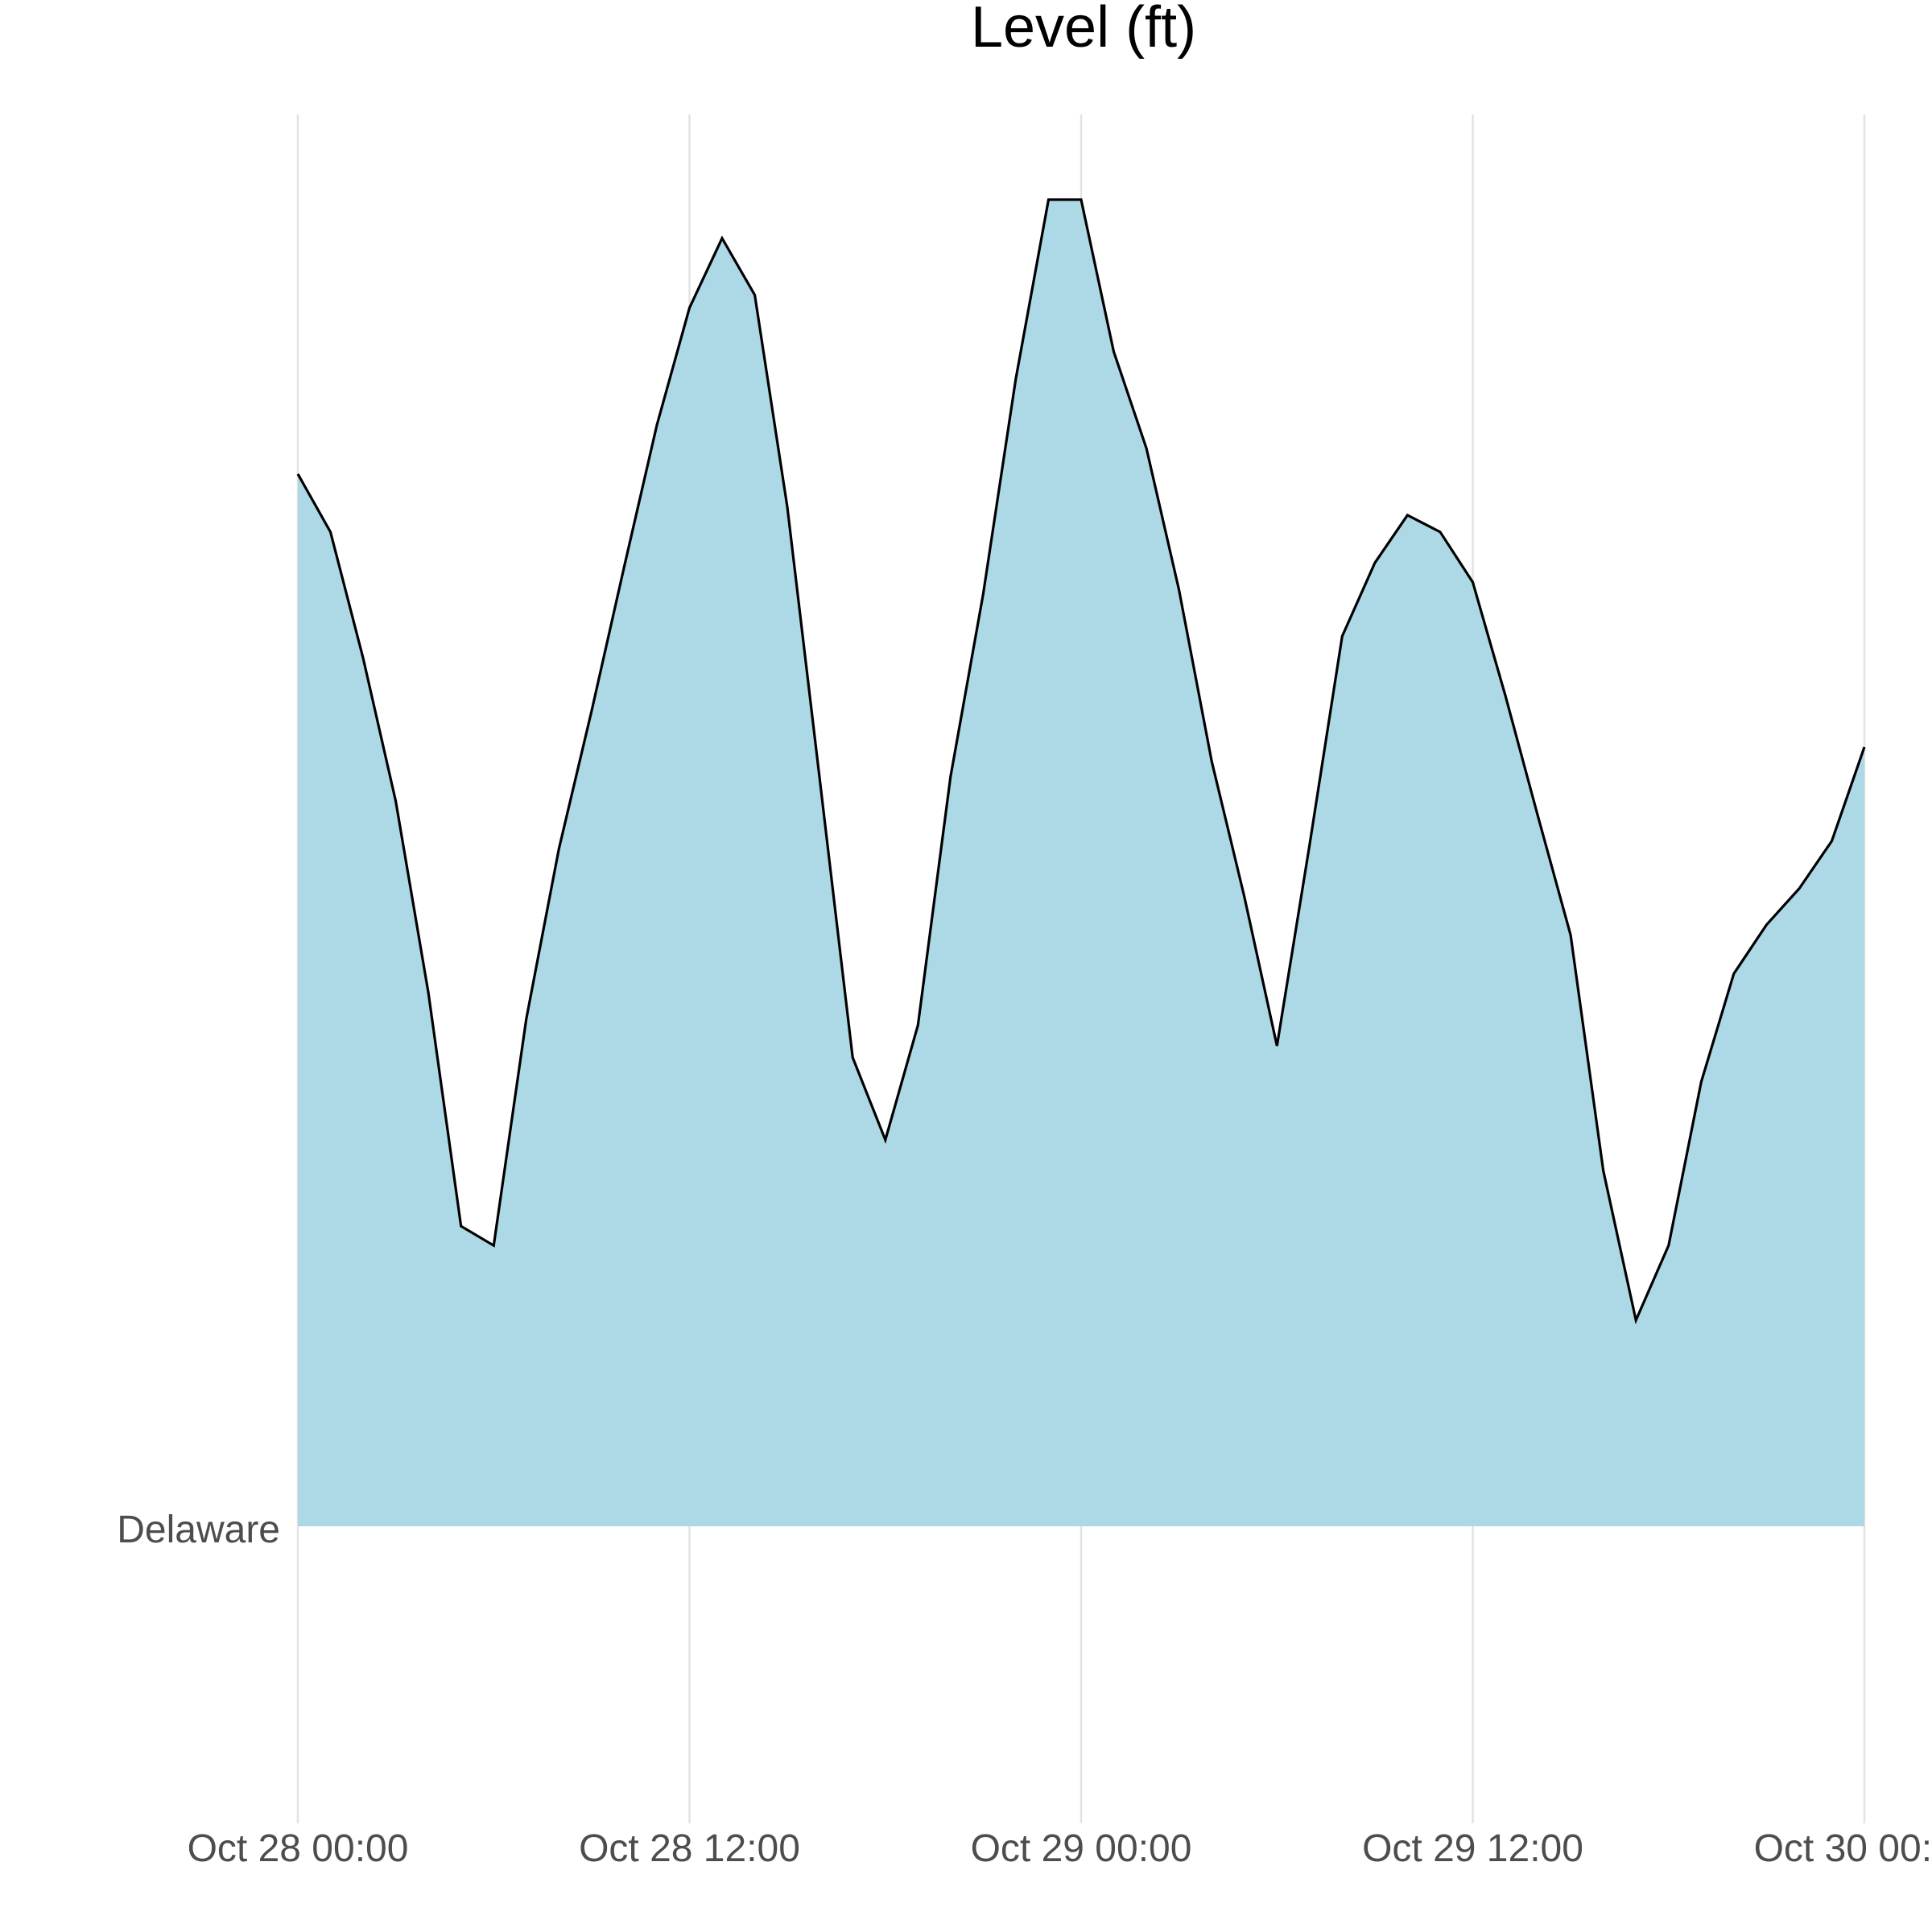 The width and height of the screenshot is (1932, 1932). What do you see at coordinates (1083, 30) in the screenshot?
I see `chart-title: Level (ft)` at bounding box center [1083, 30].